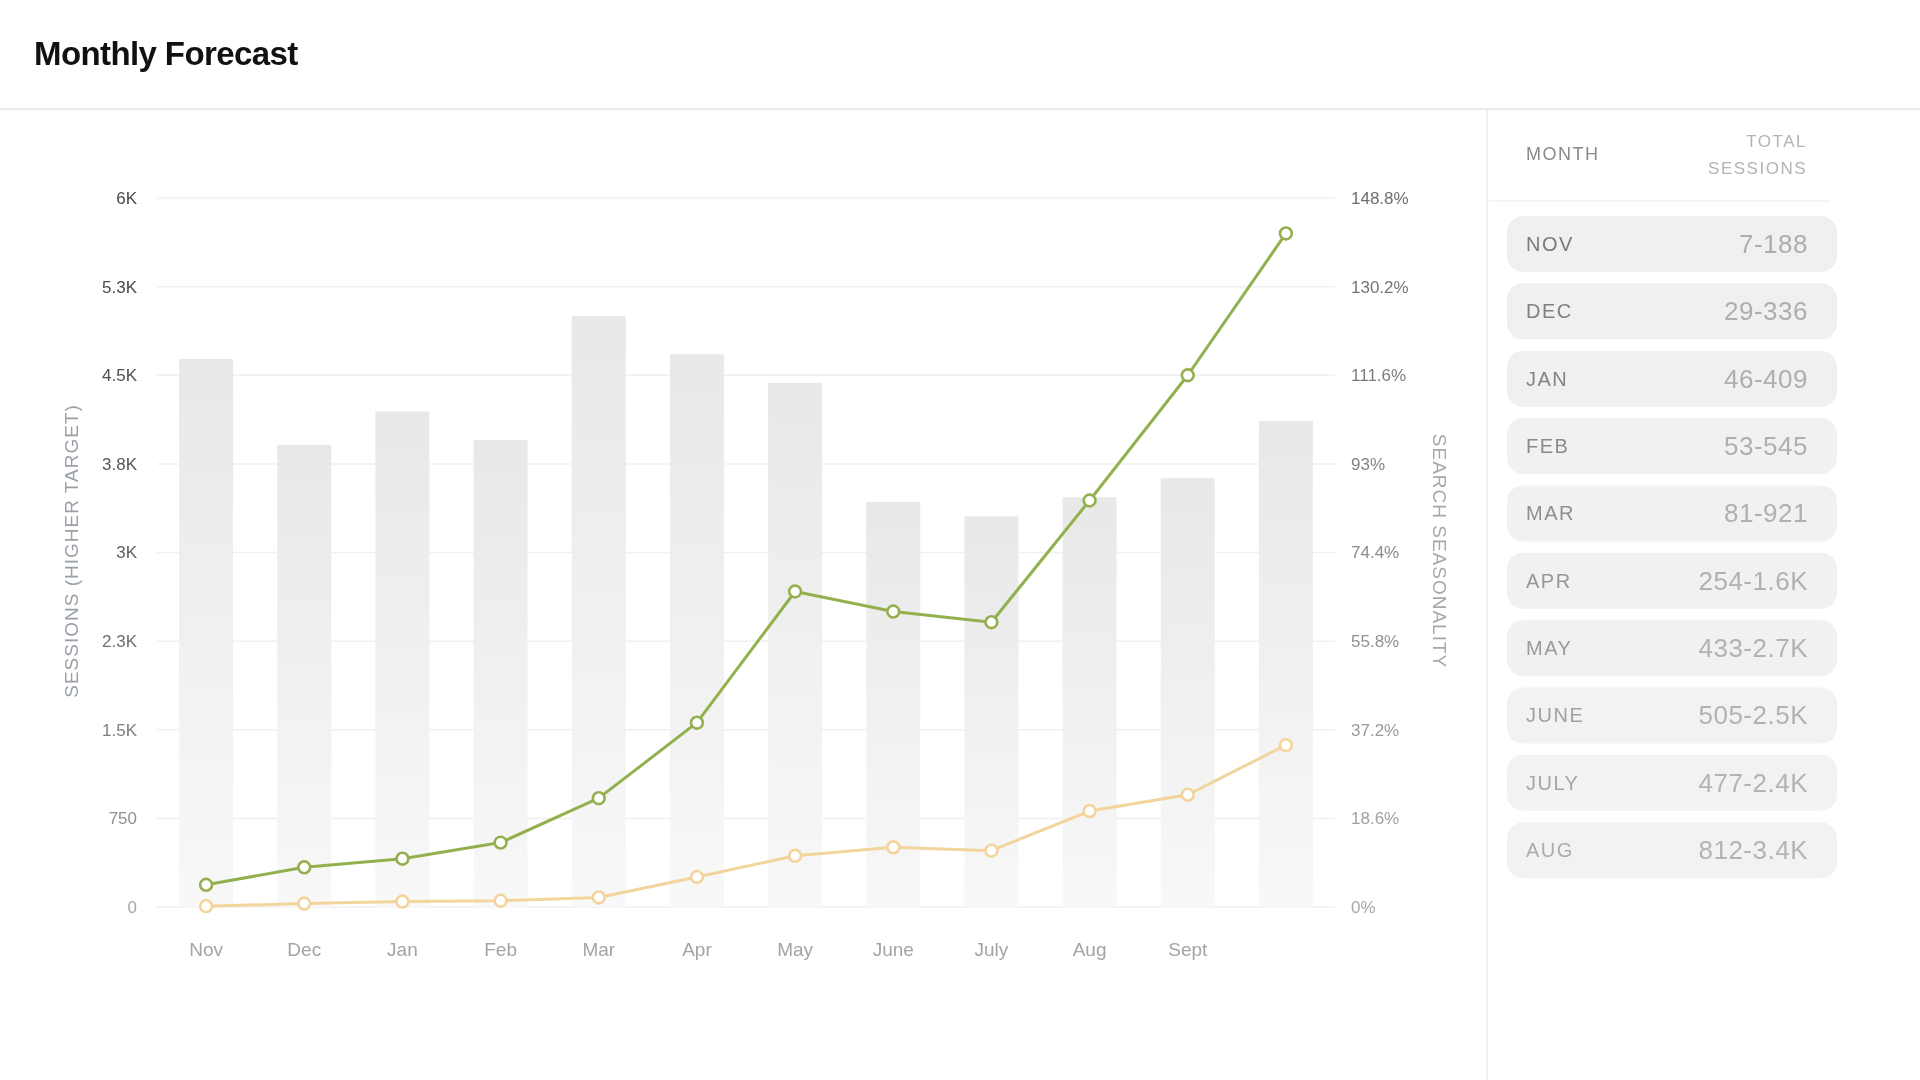  I want to click on y-axis-title: SESSIONS (HIGHER TARGET), so click(71, 551).